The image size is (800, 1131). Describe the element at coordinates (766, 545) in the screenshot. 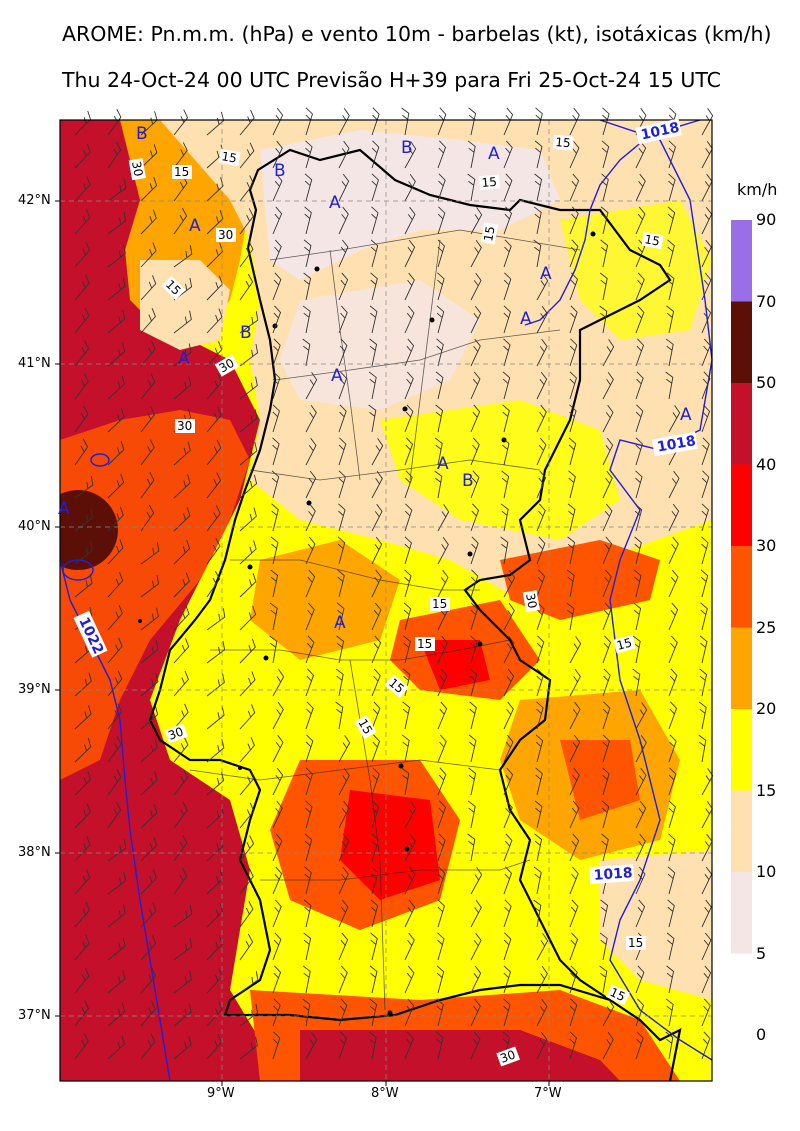

I see `colorbar-level-label: 30` at that location.